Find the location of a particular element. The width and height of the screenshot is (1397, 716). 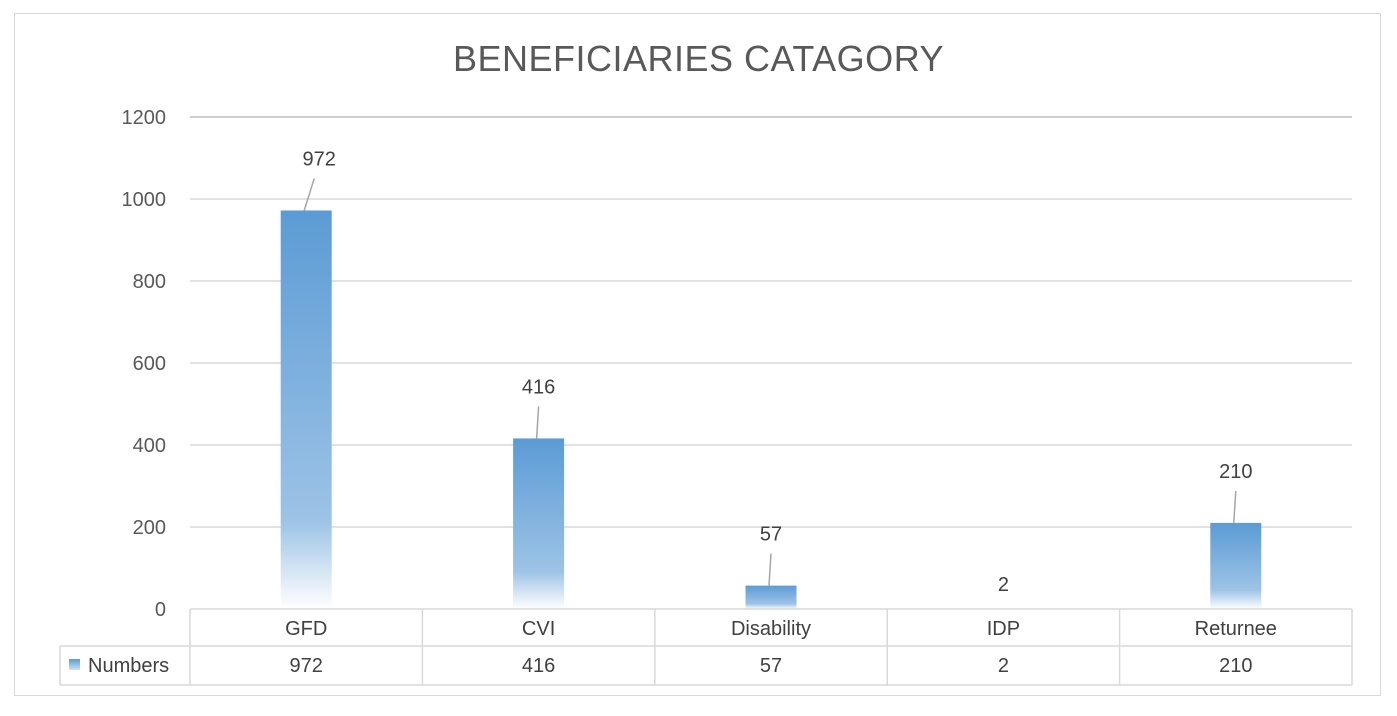

data-label: 416 is located at coordinates (538, 387).